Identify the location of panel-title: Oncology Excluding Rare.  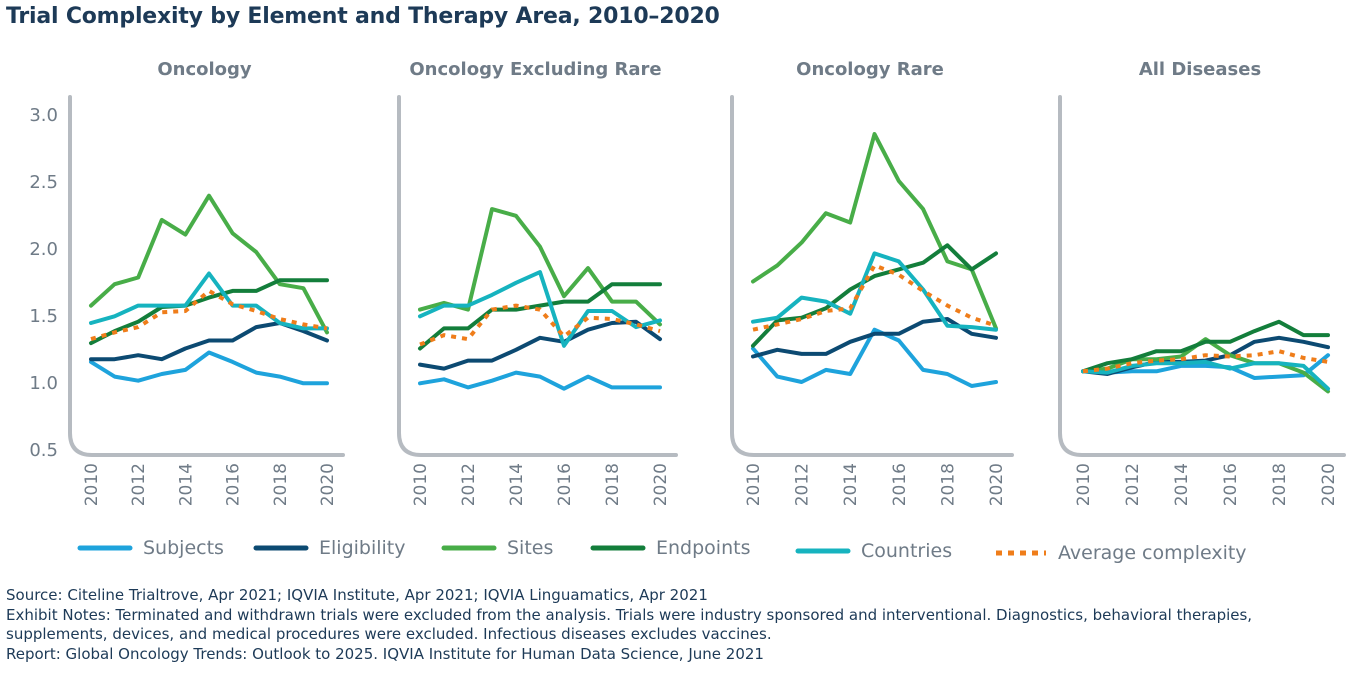
(535, 69).